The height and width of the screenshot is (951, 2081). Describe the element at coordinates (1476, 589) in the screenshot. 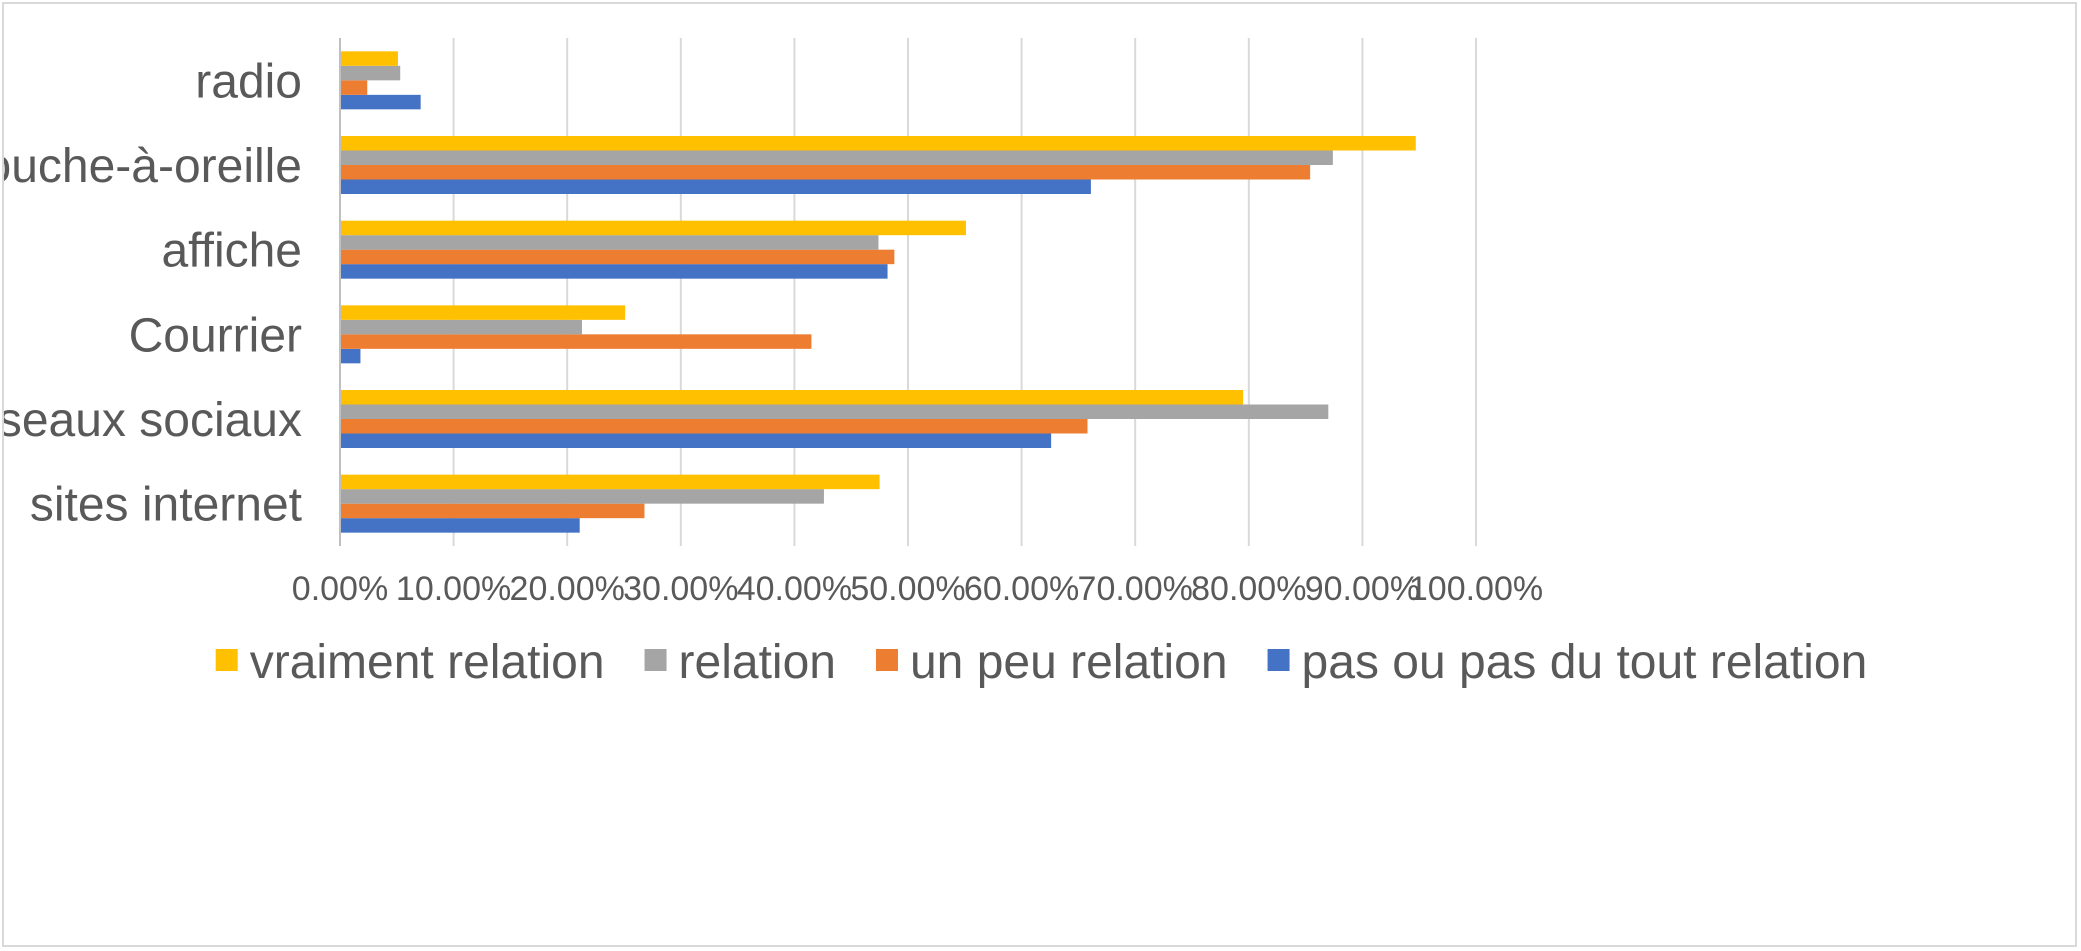

I see `x-tick-label: 100.00%` at that location.